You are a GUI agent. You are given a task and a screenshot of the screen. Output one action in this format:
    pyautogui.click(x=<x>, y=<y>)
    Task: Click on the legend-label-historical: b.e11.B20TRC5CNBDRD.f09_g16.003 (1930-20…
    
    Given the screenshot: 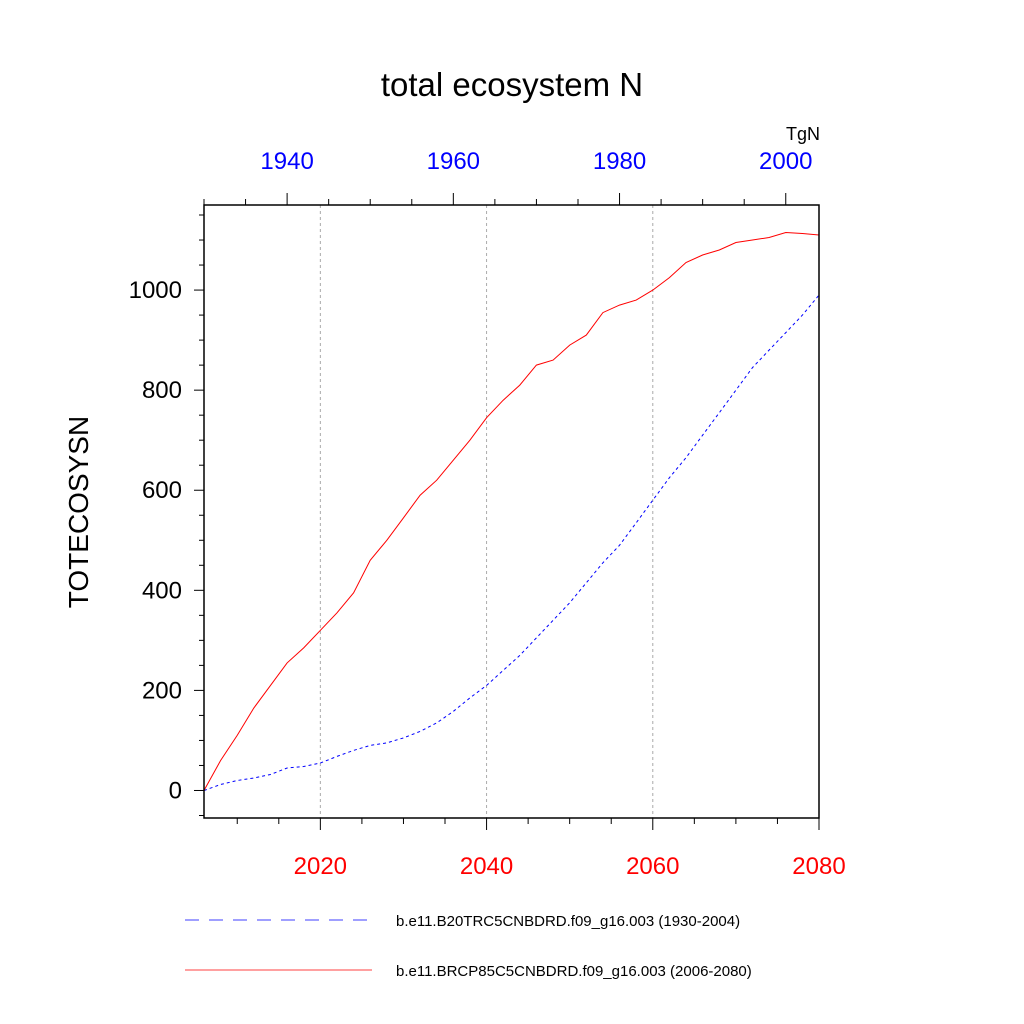 What is the action you would take?
    pyautogui.click(x=568, y=921)
    